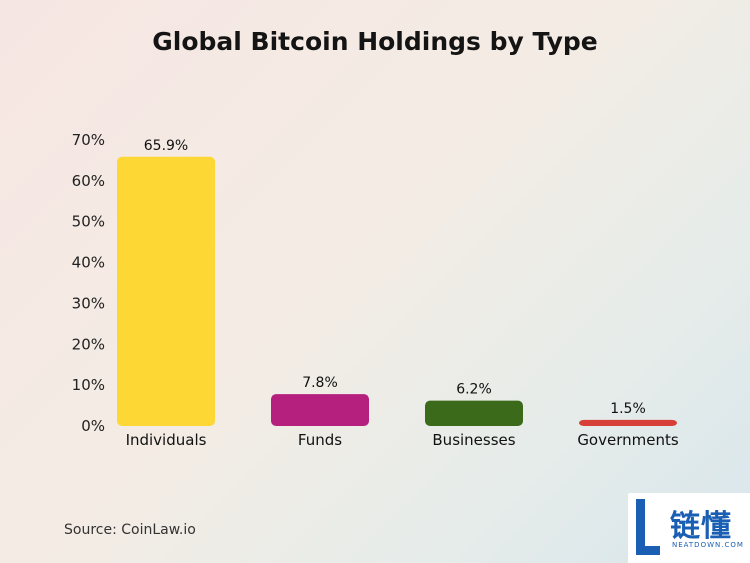  What do you see at coordinates (88, 303) in the screenshot?
I see `y-tick-label: 30%` at bounding box center [88, 303].